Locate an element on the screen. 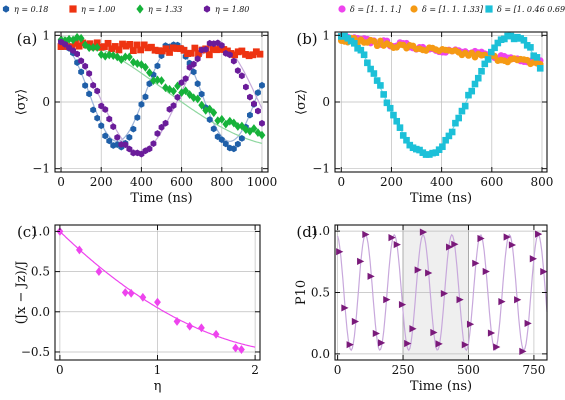 The width and height of the screenshot is (565, 400). y-tick-label: −1 is located at coordinates (41, 169).